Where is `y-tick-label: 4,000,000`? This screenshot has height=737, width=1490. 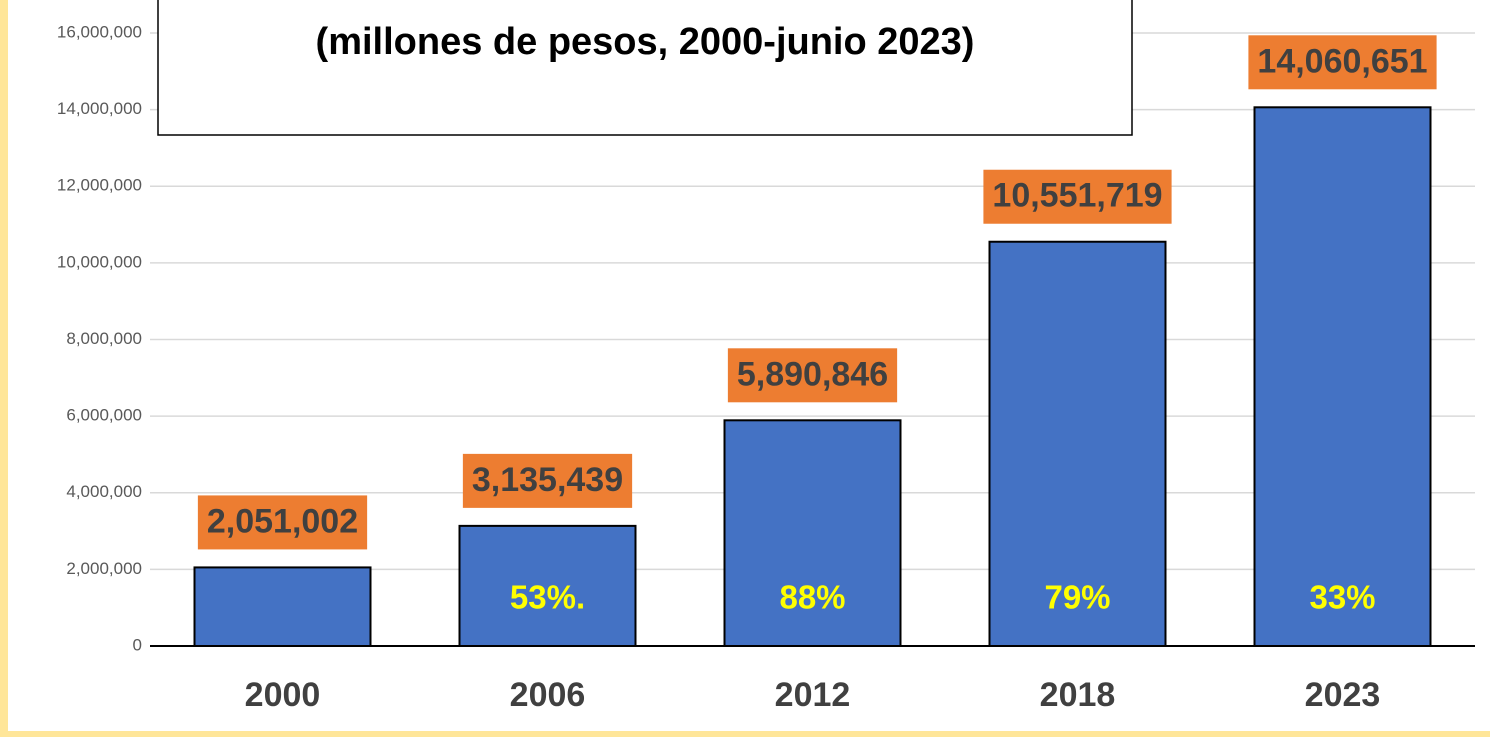 y-tick-label: 4,000,000 is located at coordinates (104, 491).